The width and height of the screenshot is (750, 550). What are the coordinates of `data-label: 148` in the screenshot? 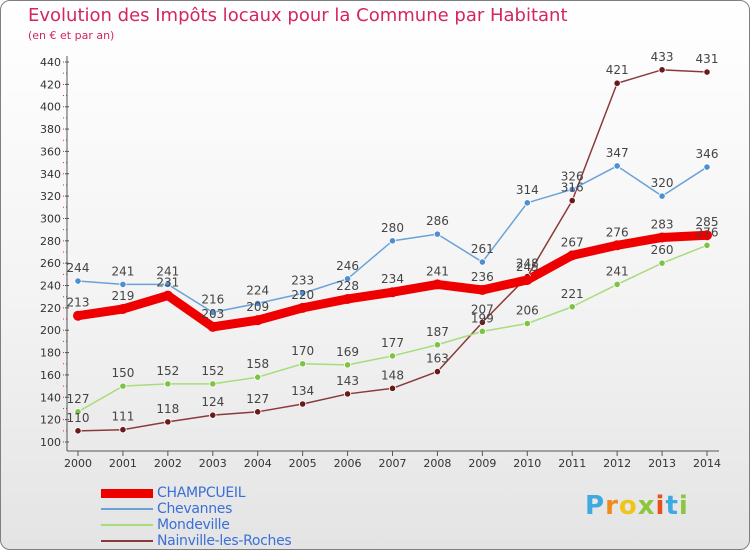 It's located at (392, 375).